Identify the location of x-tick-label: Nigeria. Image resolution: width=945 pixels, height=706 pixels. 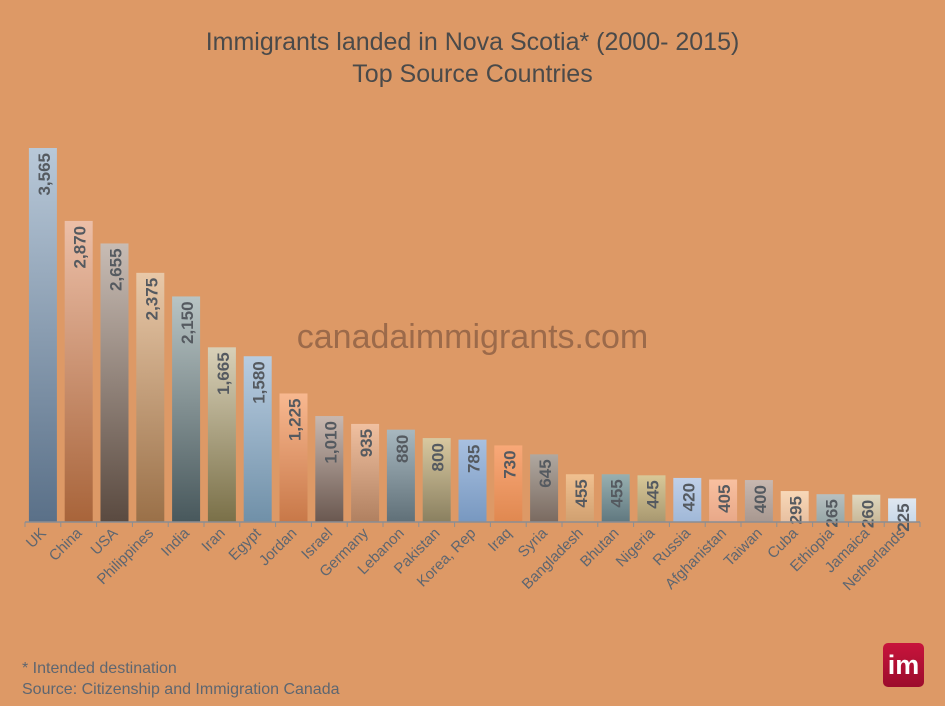
(636, 547).